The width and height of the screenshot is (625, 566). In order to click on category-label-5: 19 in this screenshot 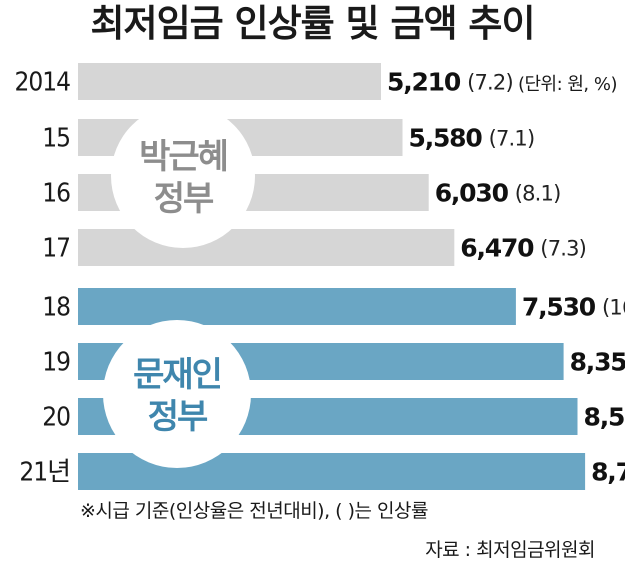, I will do `click(56, 363)`.